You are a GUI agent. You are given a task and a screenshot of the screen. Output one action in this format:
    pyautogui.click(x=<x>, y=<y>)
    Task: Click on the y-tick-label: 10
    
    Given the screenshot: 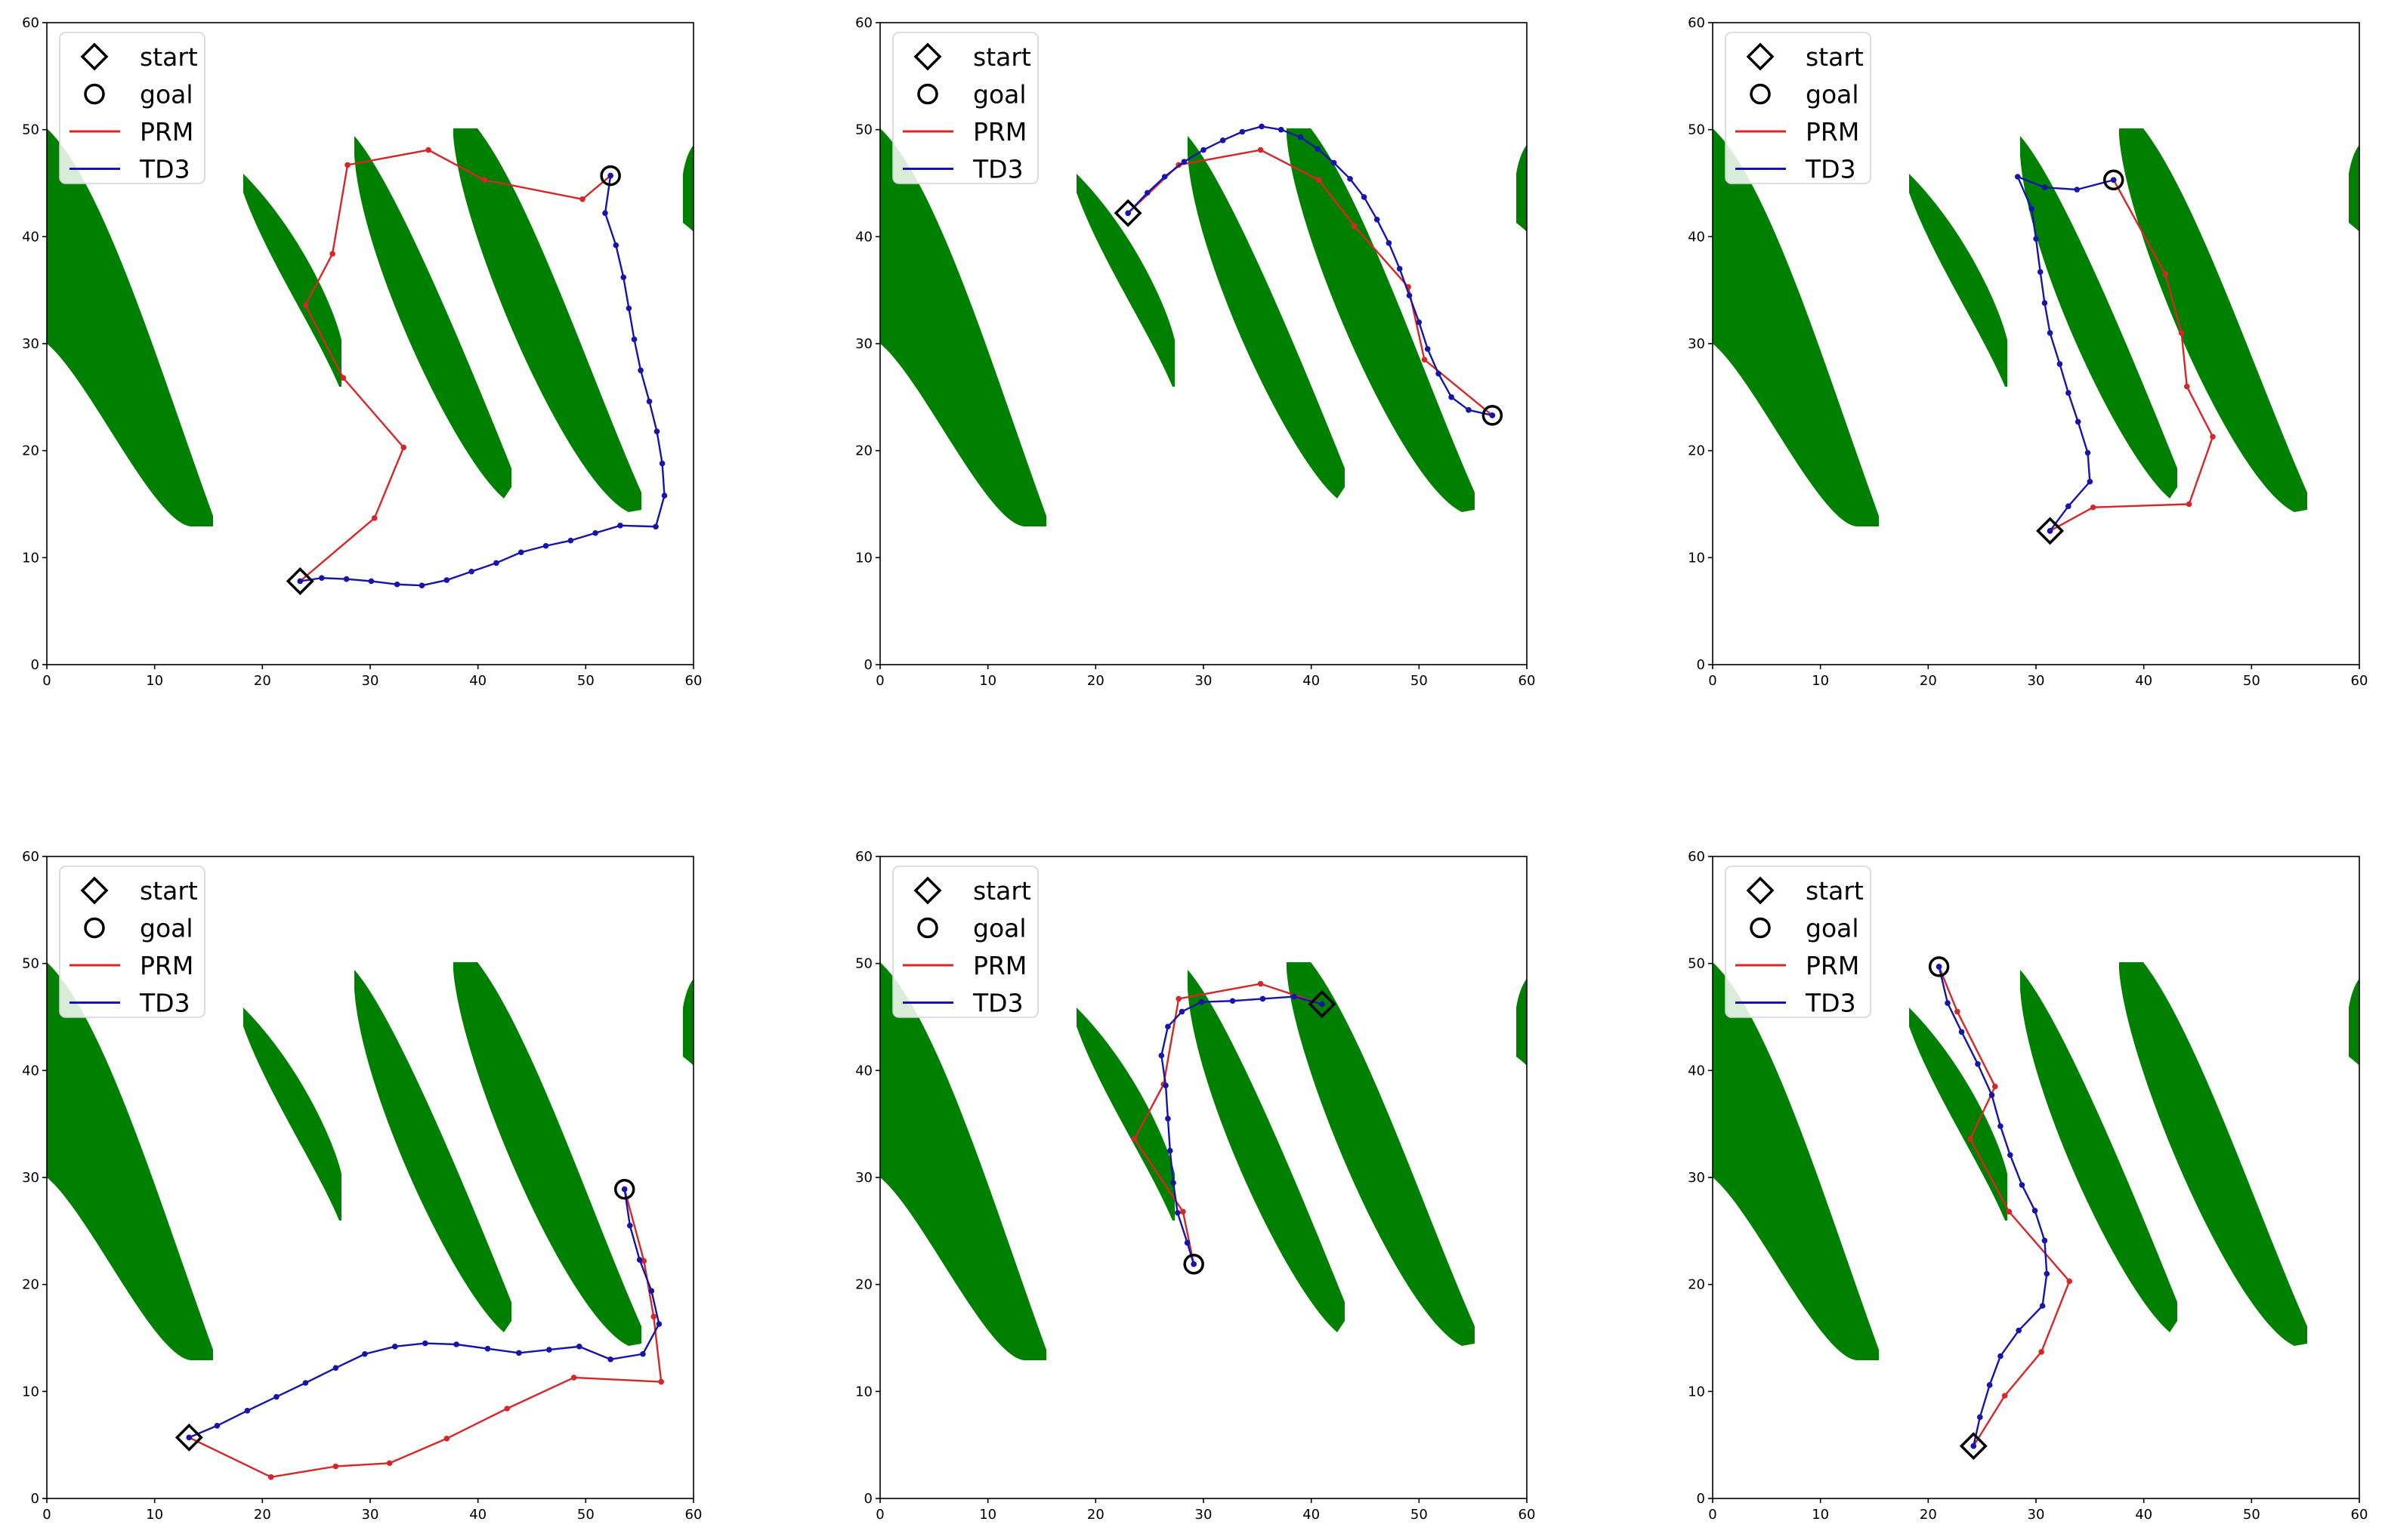 What is the action you would take?
    pyautogui.click(x=30, y=558)
    